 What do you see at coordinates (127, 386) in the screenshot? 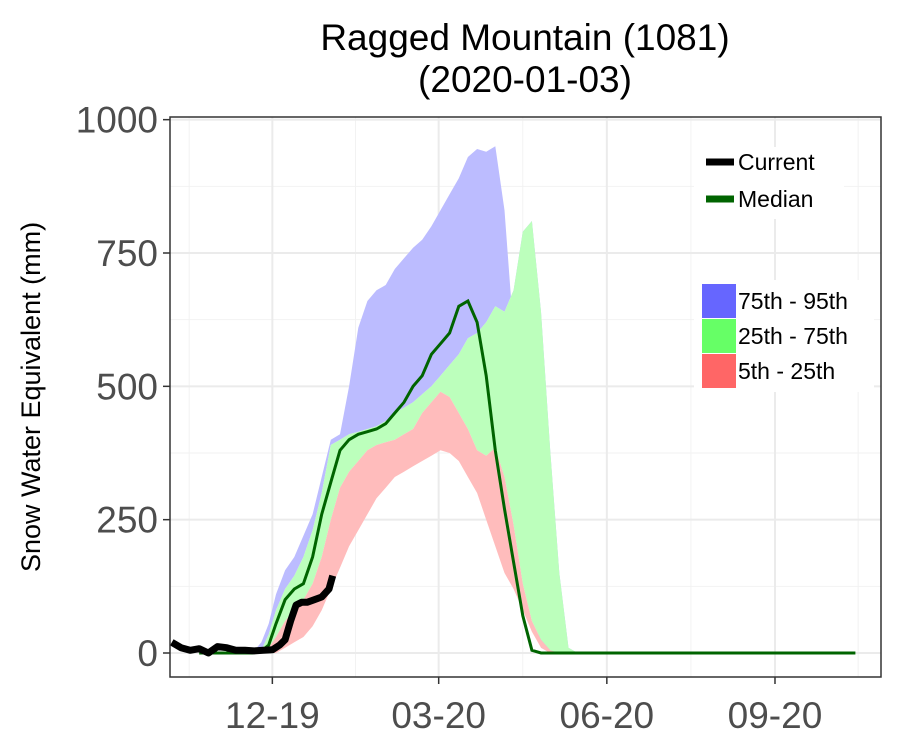
I see `y-tick-label: 500` at bounding box center [127, 386].